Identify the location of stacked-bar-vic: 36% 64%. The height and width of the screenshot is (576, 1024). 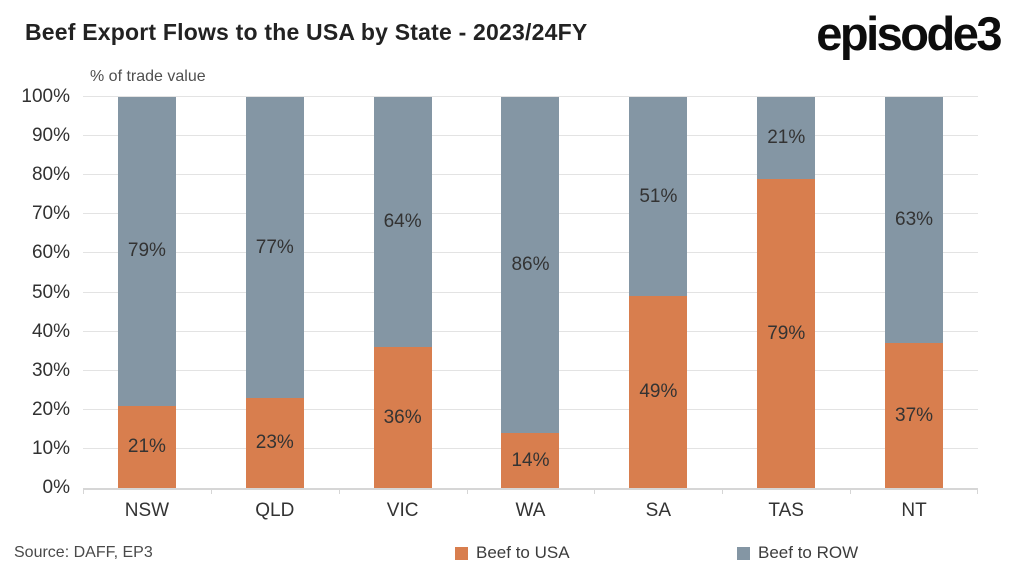
(402, 292).